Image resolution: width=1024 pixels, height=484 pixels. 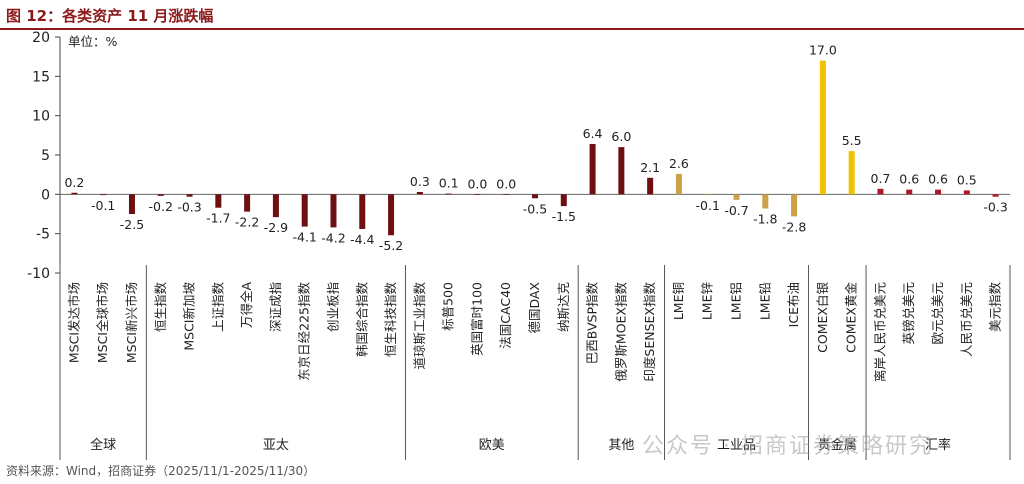 What do you see at coordinates (38, 274) in the screenshot?
I see `y-tick-label: -10` at bounding box center [38, 274].